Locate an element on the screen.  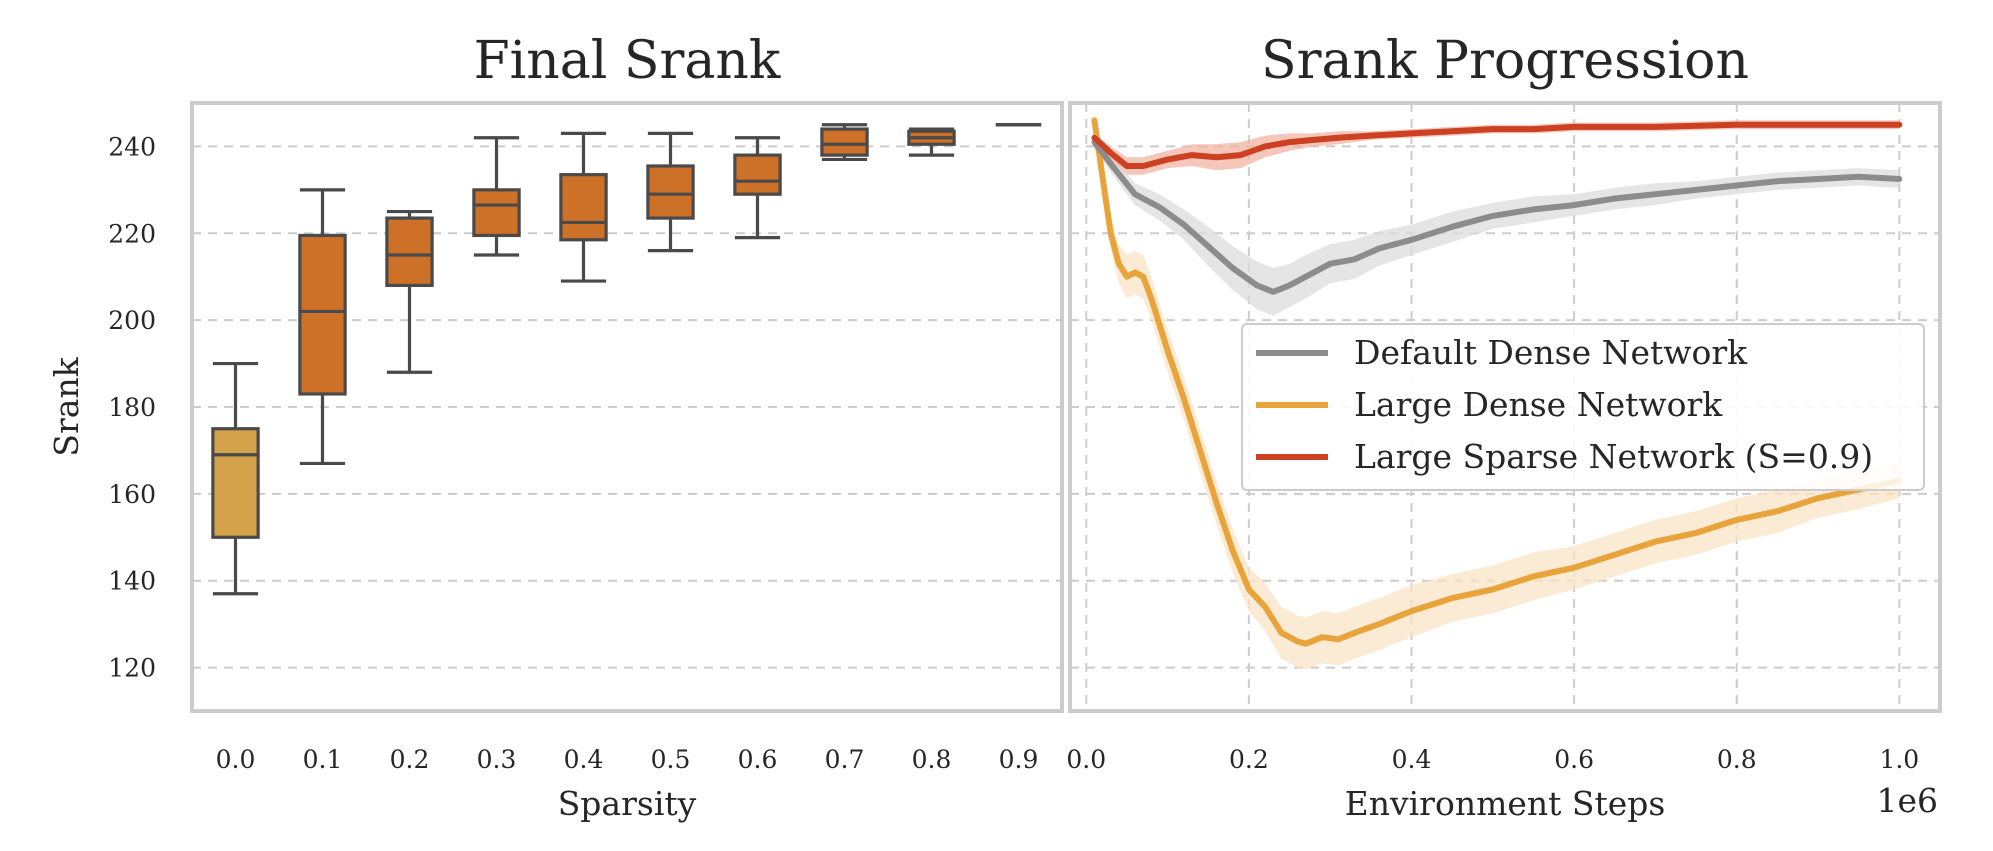
left-chart-title: Final Srank is located at coordinates (627, 61).